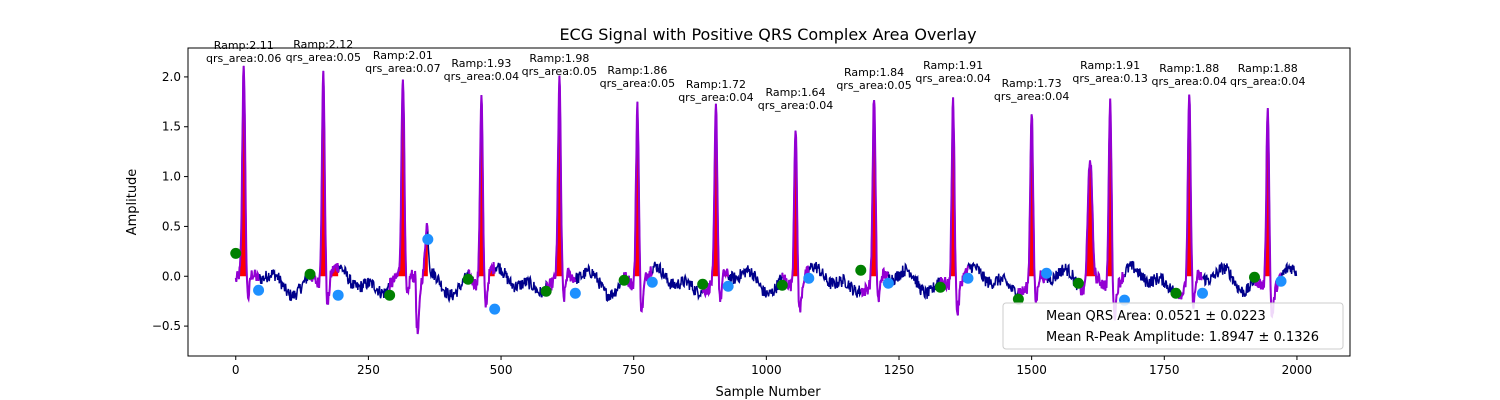 Image resolution: width=1500 pixels, height=400 pixels. I want to click on legend-box, so click(1173, 326).